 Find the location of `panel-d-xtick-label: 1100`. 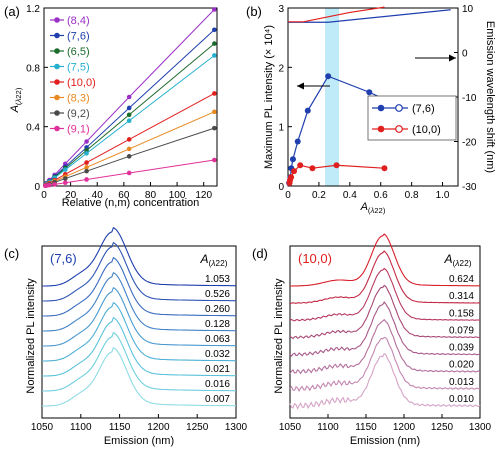

panel-d-xtick-label: 1100 is located at coordinates (328, 427).